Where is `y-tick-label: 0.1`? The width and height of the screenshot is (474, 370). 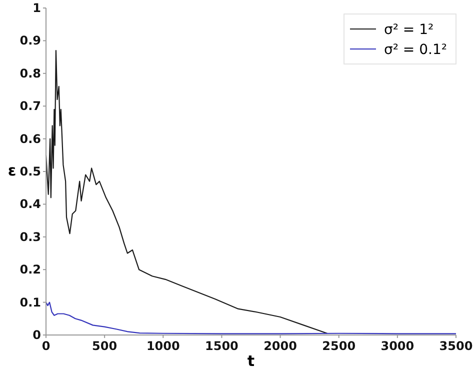
y-tick-label: 0.1 is located at coordinates (30, 302).